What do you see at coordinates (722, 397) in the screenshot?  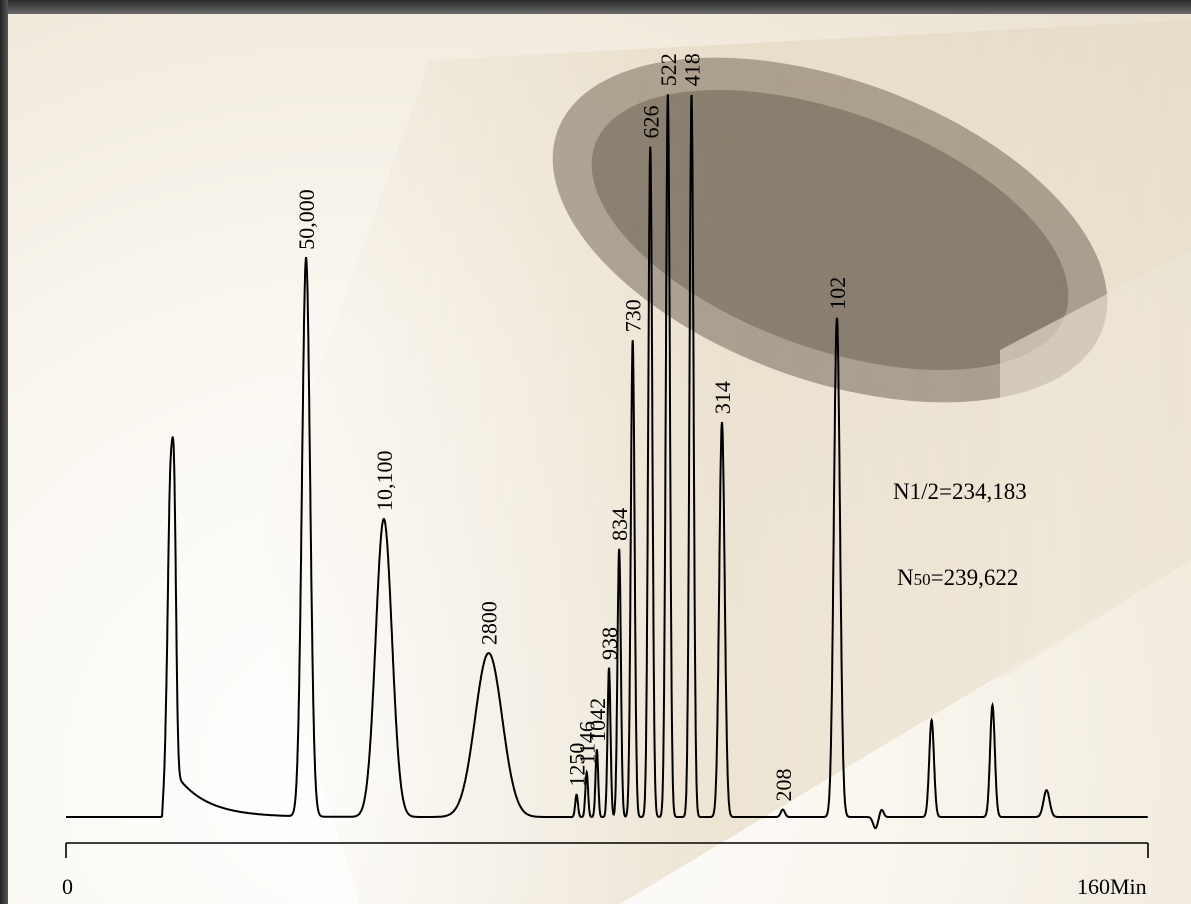 I see `peak-label: 314` at bounding box center [722, 397].